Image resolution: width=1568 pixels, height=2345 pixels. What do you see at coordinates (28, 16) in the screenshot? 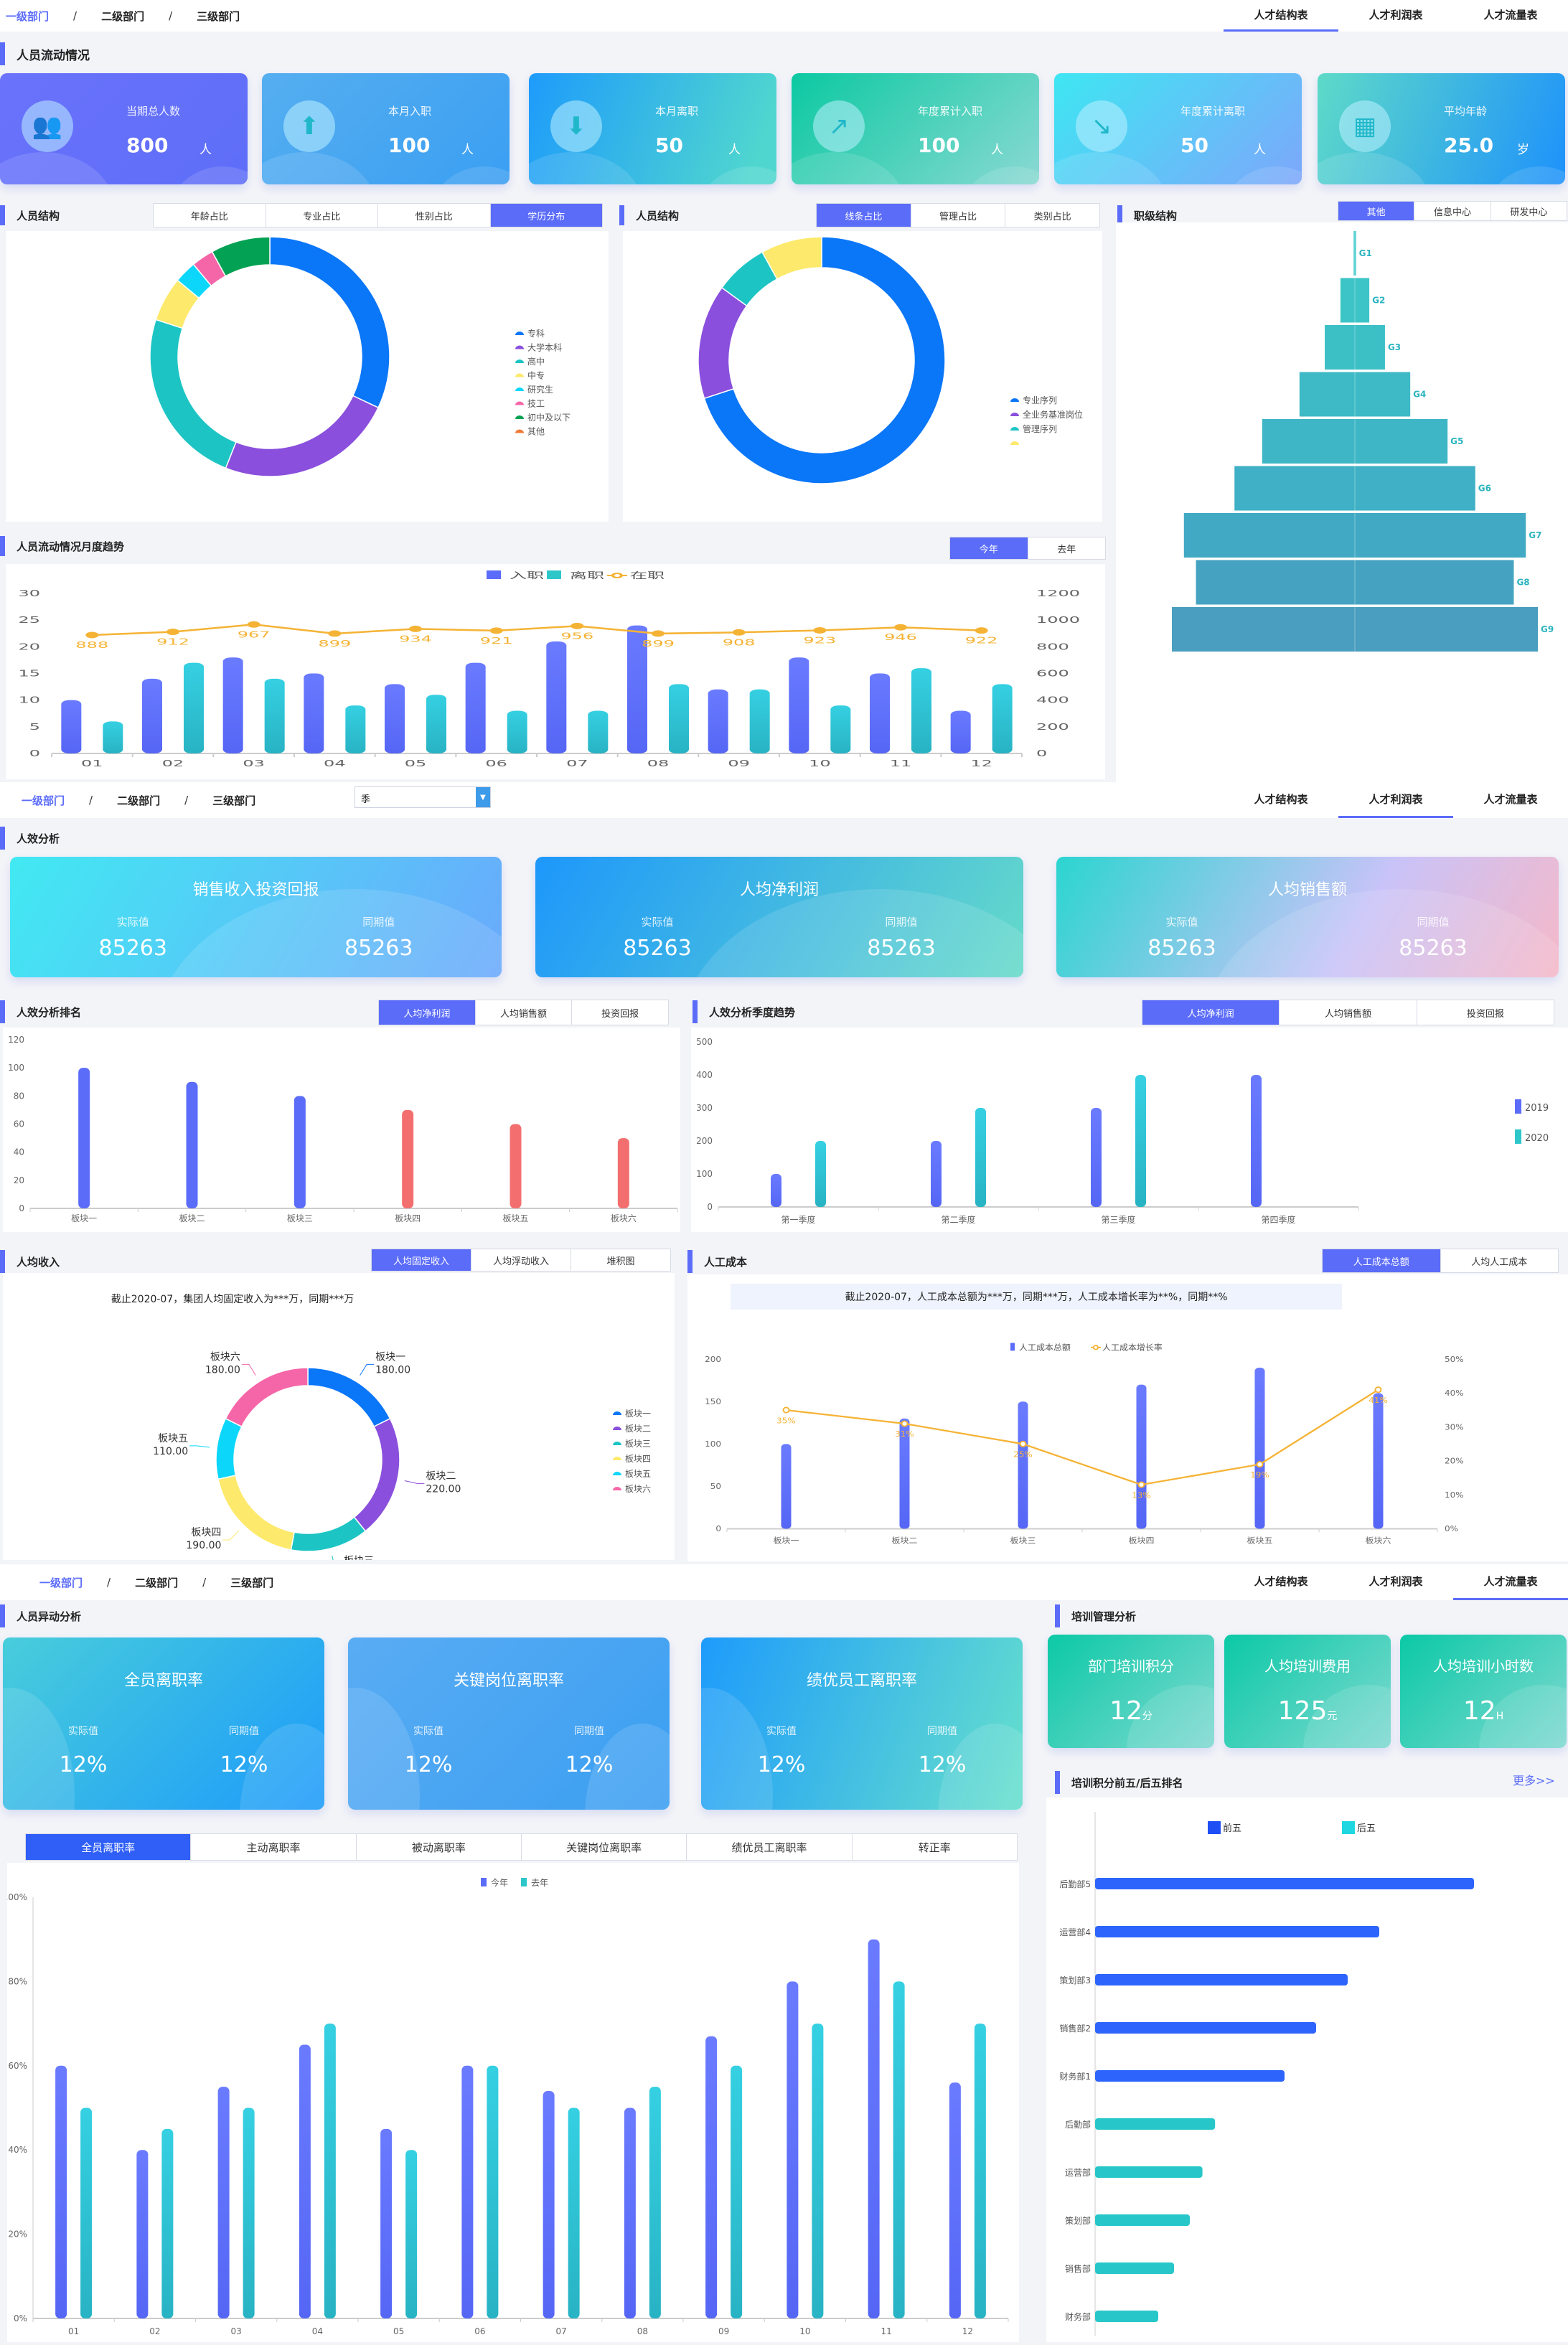
I see `breadcrumb-level1: 一级部门` at bounding box center [28, 16].